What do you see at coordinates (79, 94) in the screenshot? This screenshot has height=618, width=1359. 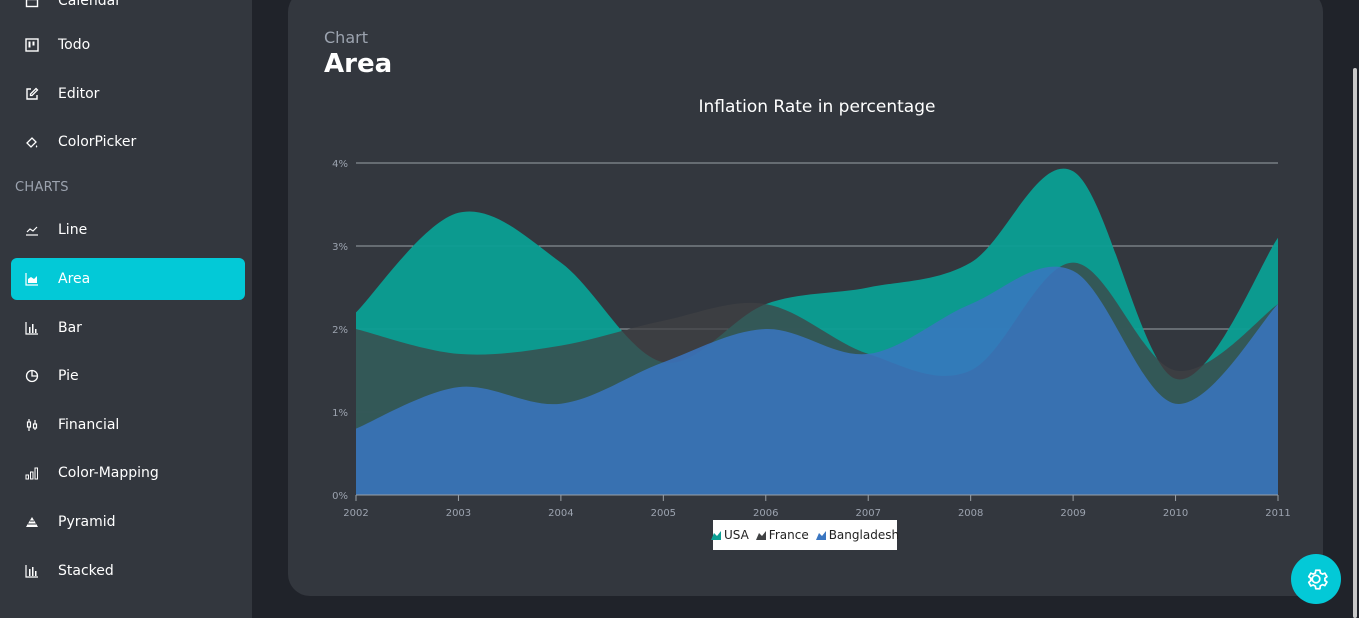 I see `sidebar-item-label: Editor` at bounding box center [79, 94].